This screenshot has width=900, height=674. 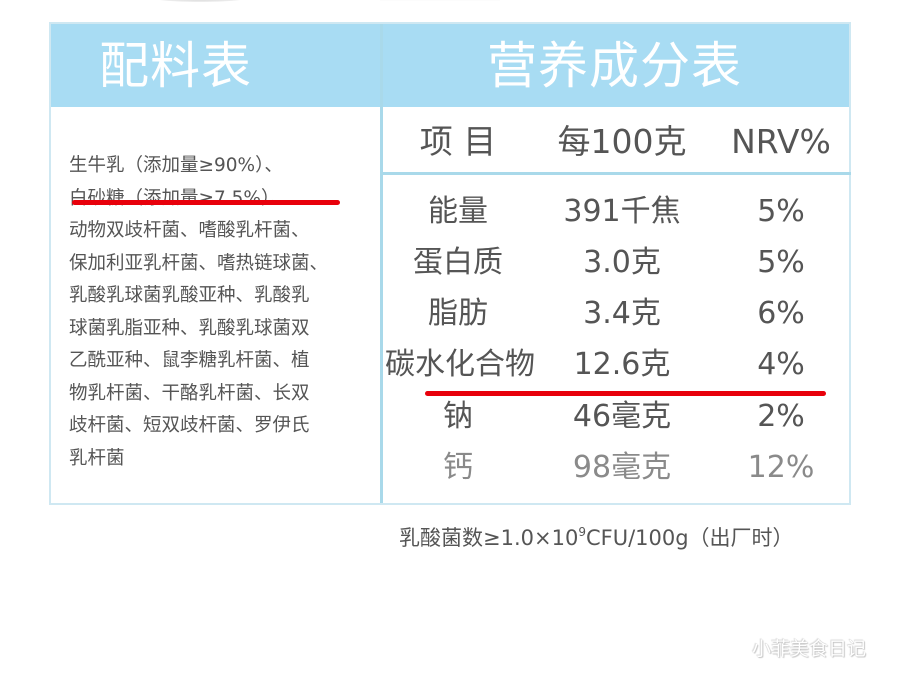 What do you see at coordinates (622, 467) in the screenshot?
I see `row-value: 98毫克` at bounding box center [622, 467].